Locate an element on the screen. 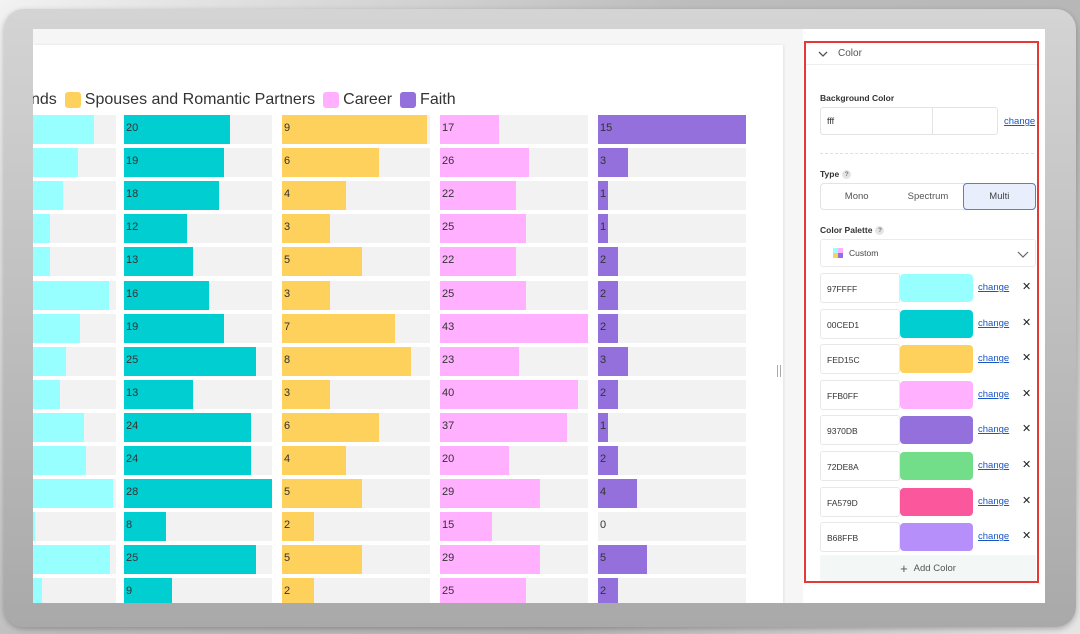 The height and width of the screenshot is (634, 1080). color-hex-input: 9370DB is located at coordinates (860, 430).